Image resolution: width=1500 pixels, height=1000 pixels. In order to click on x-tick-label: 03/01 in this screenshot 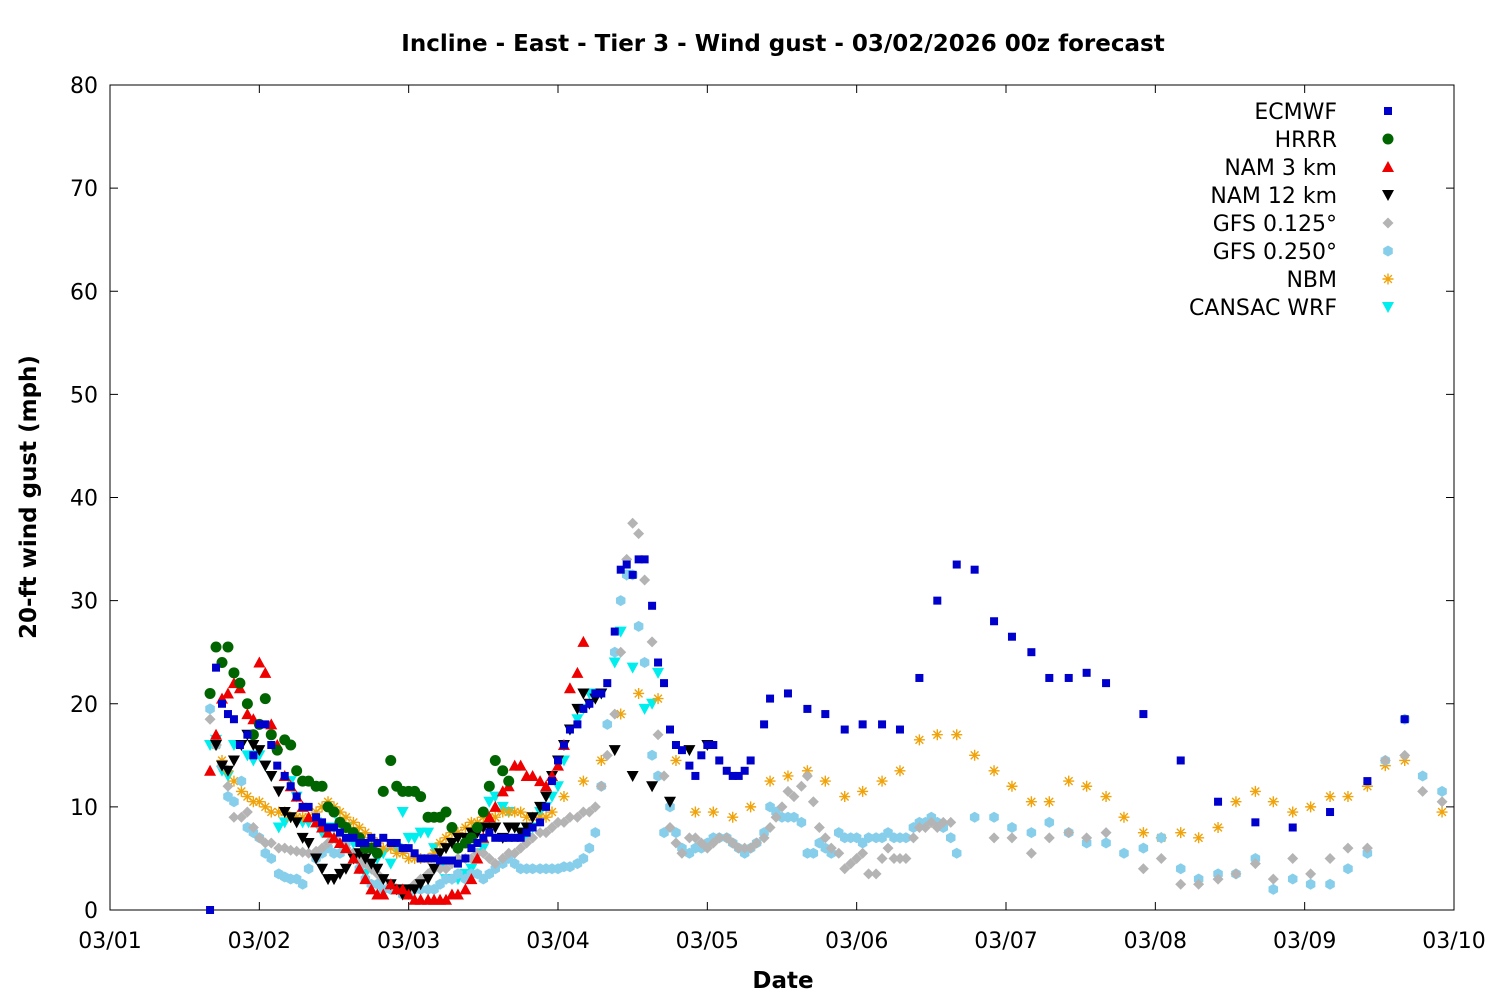, I will do `click(109, 941)`.